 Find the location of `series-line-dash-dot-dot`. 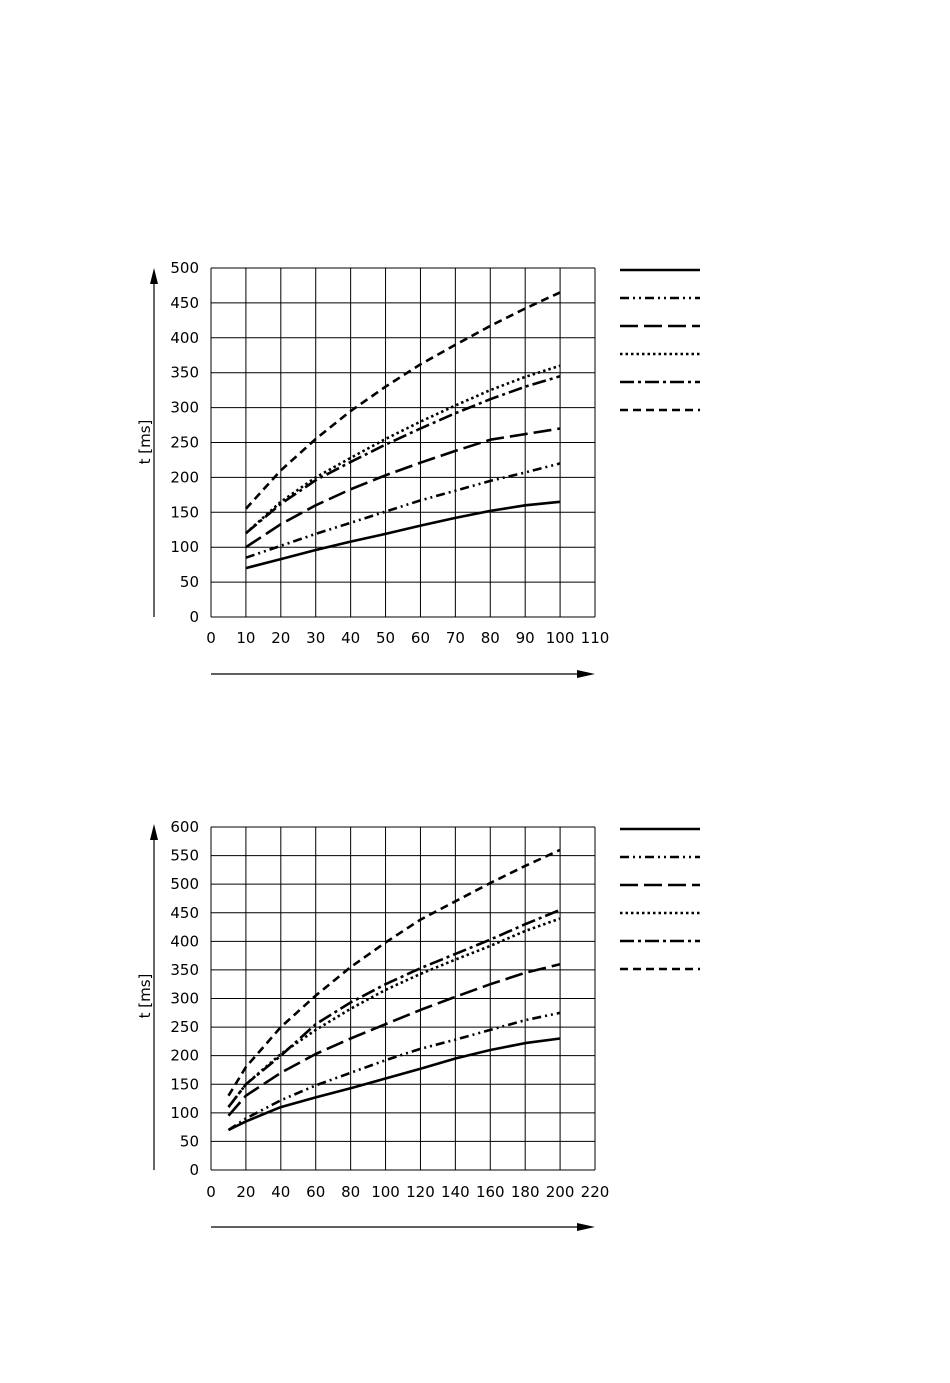

series-line-dash-dot-dot is located at coordinates (403, 510).